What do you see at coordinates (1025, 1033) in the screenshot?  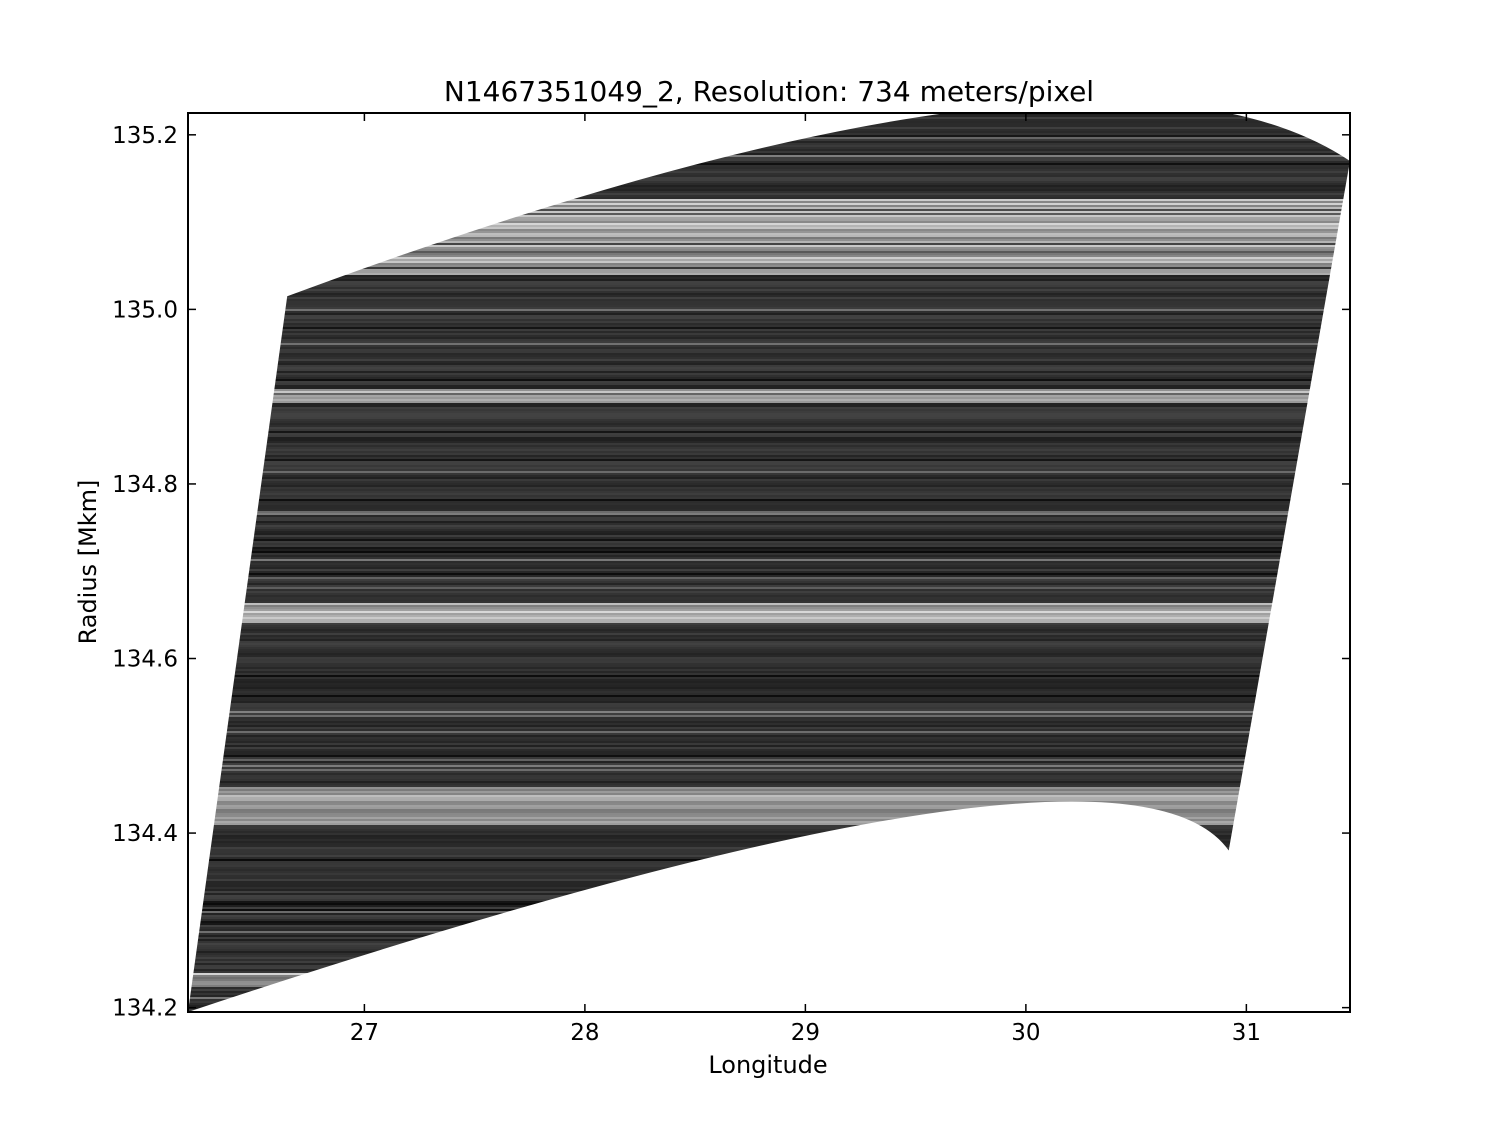 I see `x-tick-label: 30` at bounding box center [1025, 1033].